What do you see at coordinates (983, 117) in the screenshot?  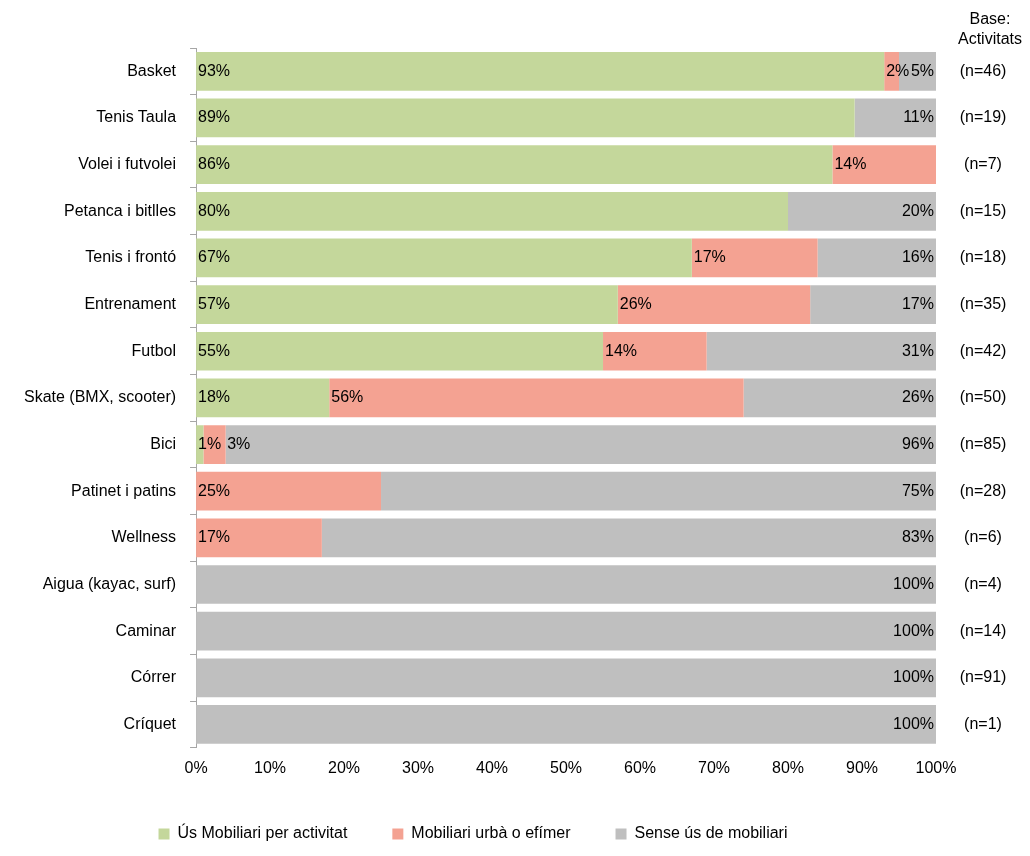 I see `text: (n=19)` at bounding box center [983, 117].